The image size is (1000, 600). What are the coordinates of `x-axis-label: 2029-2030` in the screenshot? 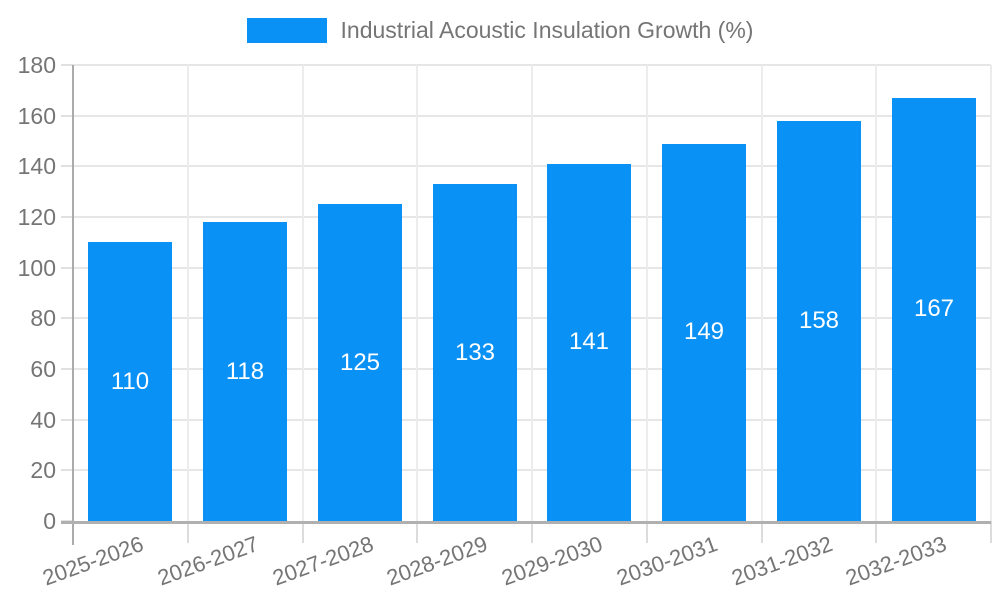 It's located at (552, 561).